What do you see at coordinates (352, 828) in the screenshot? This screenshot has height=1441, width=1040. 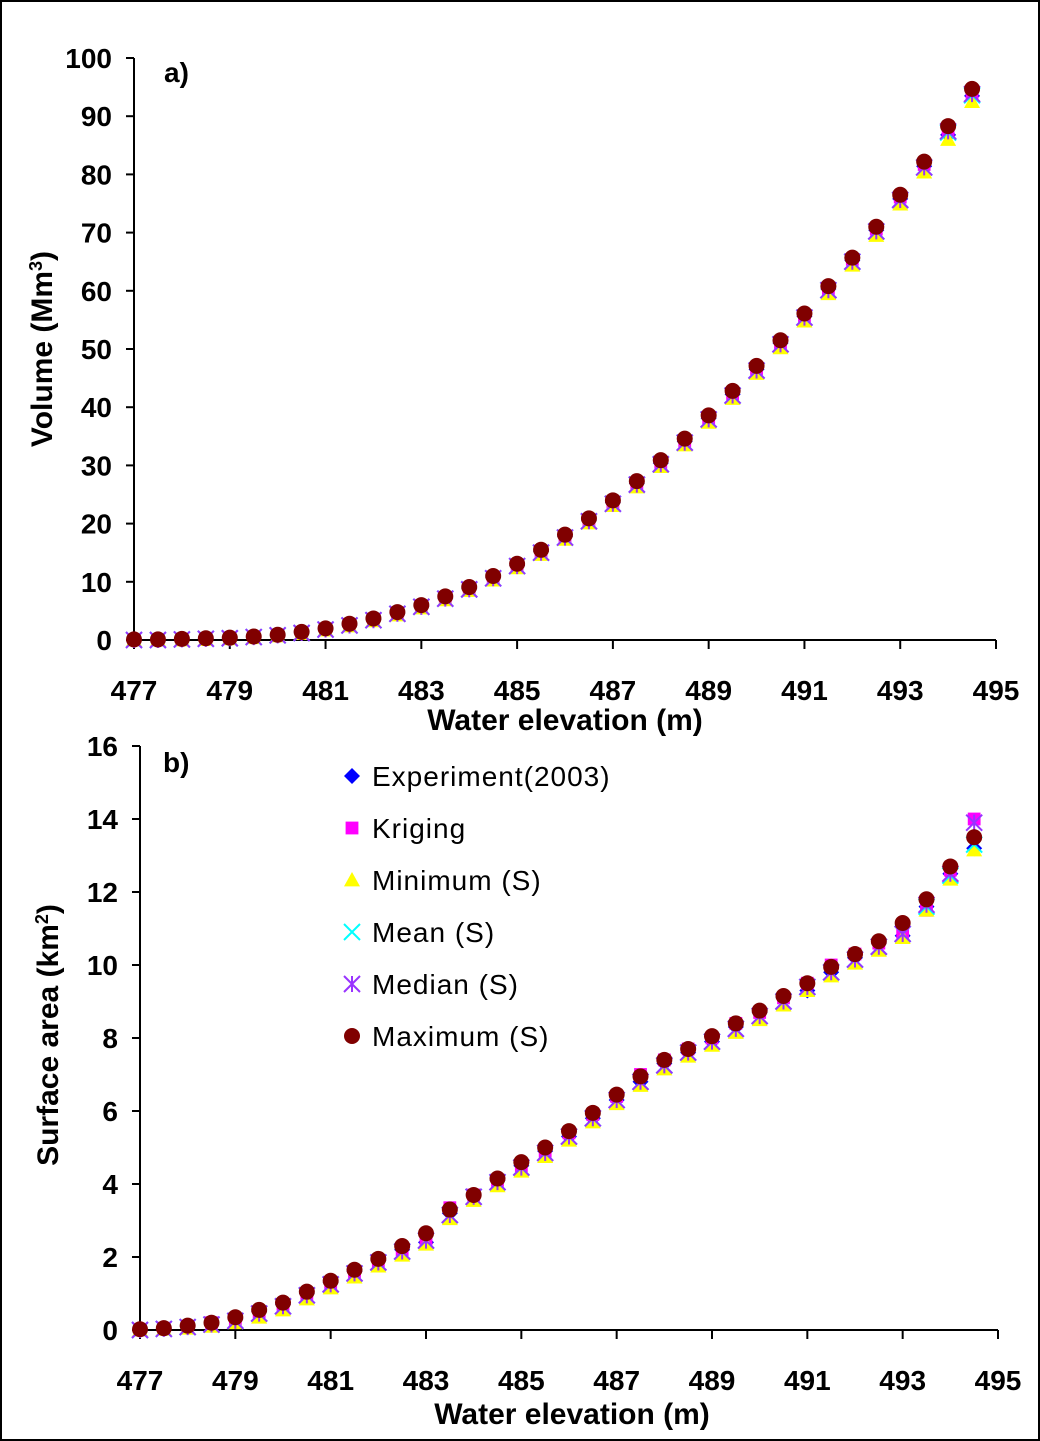 I see `legend-marker-kriging` at bounding box center [352, 828].